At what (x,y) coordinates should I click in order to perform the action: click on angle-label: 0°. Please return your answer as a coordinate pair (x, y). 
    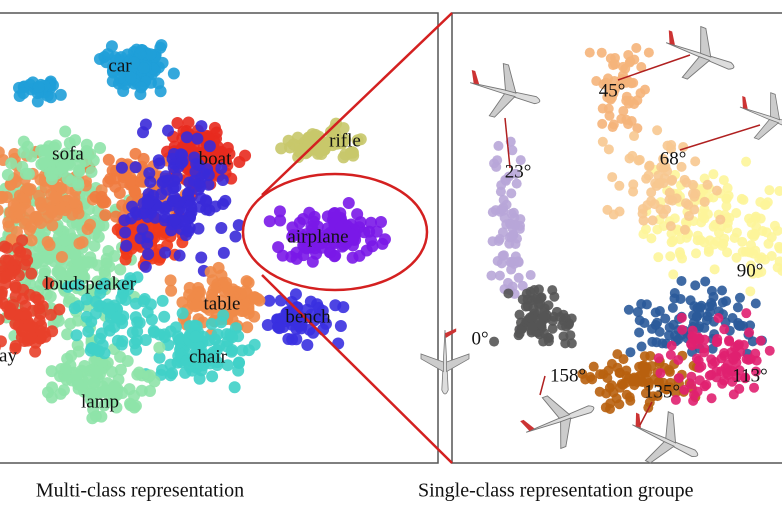
    Looking at the image, I should click on (479, 338).